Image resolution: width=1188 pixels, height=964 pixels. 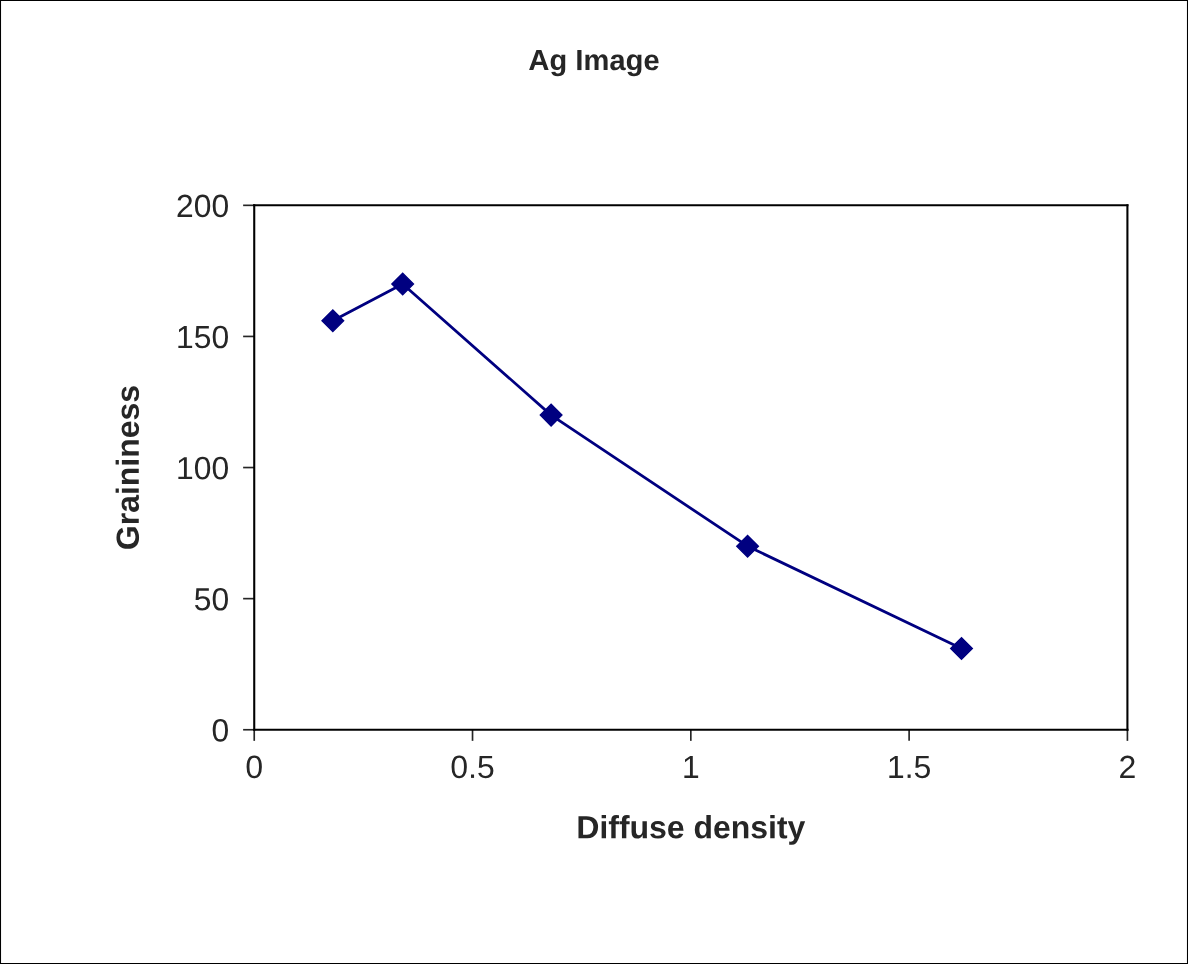 I want to click on x-tick-label: 0, so click(x=254, y=767).